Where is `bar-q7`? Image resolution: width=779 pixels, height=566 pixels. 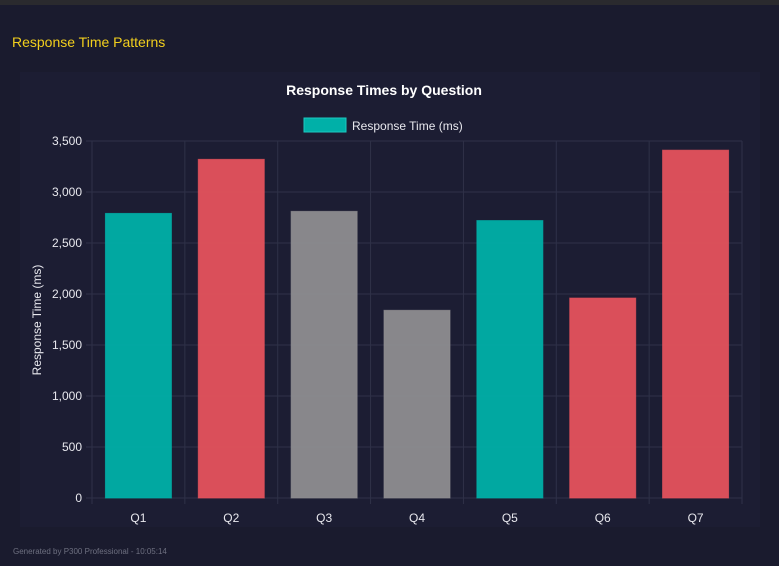
bar-q7 is located at coordinates (696, 324).